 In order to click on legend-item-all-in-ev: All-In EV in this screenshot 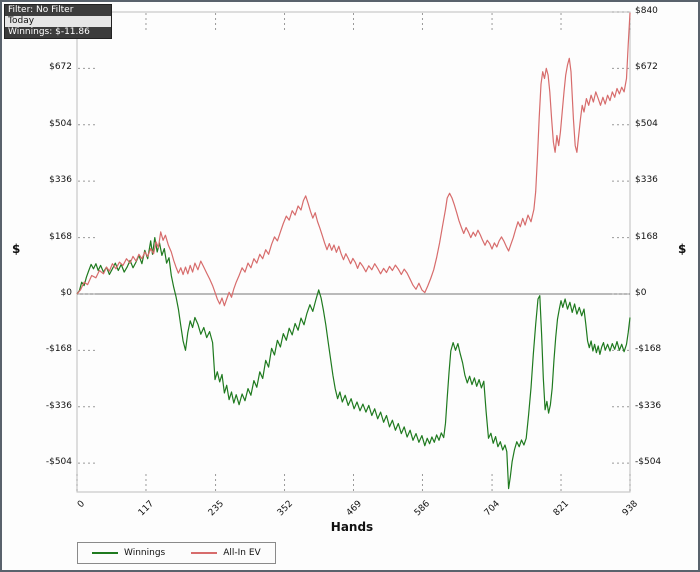, I will do `click(226, 553)`.